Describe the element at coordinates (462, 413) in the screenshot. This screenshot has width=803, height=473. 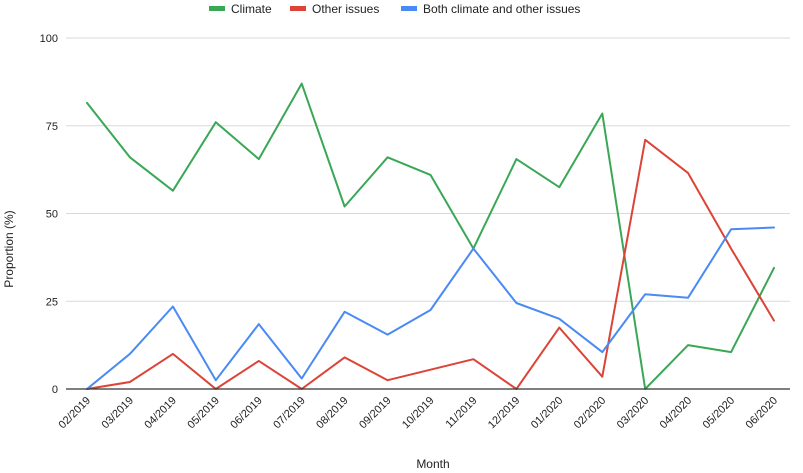
I see `x-tick-label: 11/2019` at that location.